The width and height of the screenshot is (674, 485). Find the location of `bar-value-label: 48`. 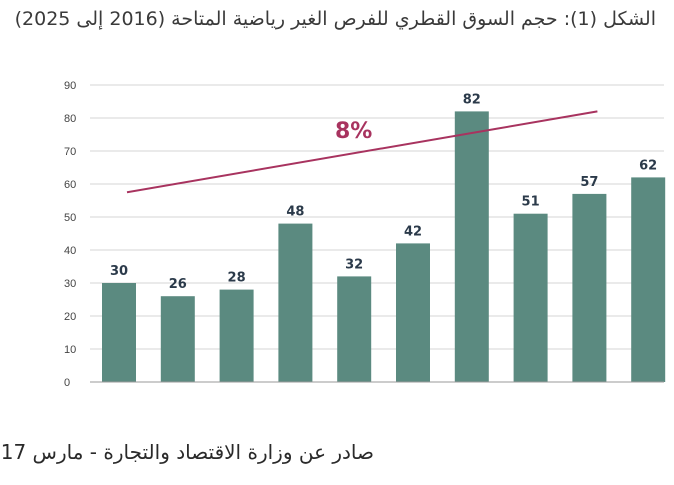

bar-value-label: 48 is located at coordinates (295, 212).